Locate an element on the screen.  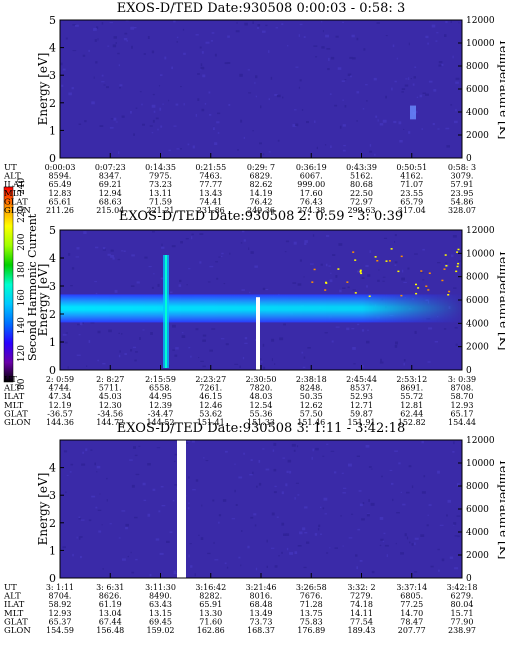
row-value: 0:21:55 is located at coordinates (210, 167).